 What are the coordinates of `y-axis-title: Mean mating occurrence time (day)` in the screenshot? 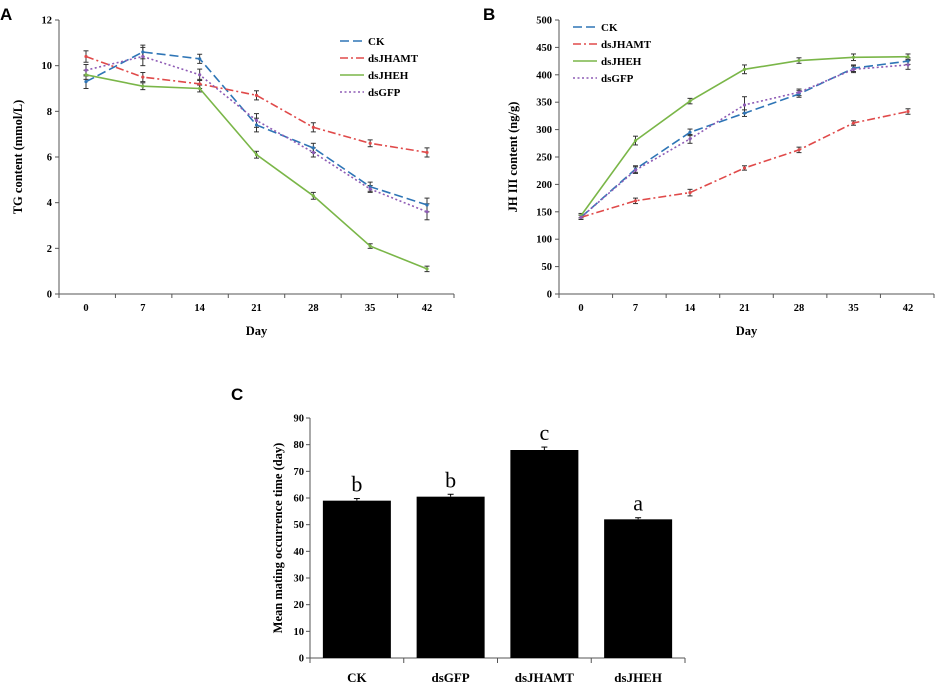 It's located at (278, 538).